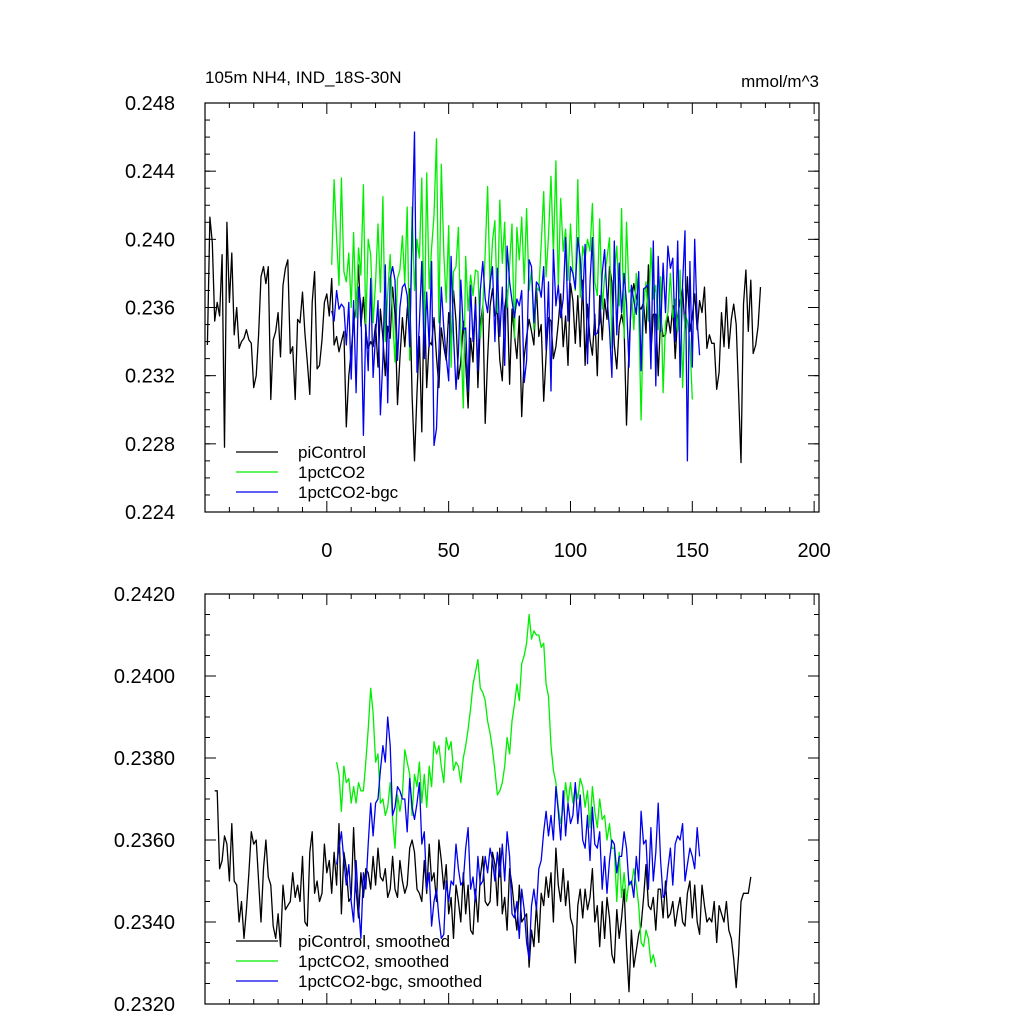  Describe the element at coordinates (144, 923) in the screenshot. I see `y-tick-label: 0.2340` at that location.